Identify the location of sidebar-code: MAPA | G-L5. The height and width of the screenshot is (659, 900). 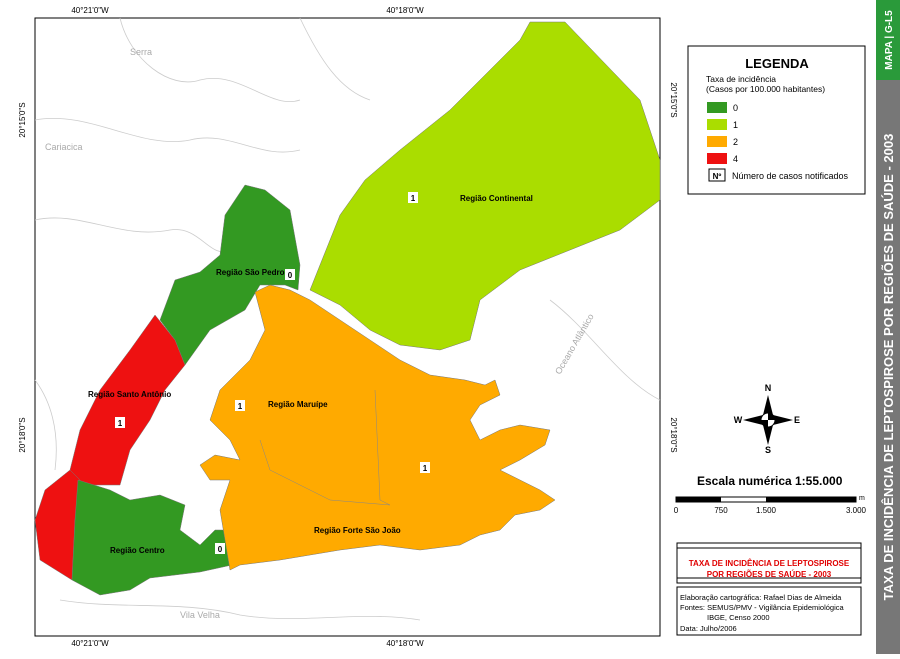
(889, 40).